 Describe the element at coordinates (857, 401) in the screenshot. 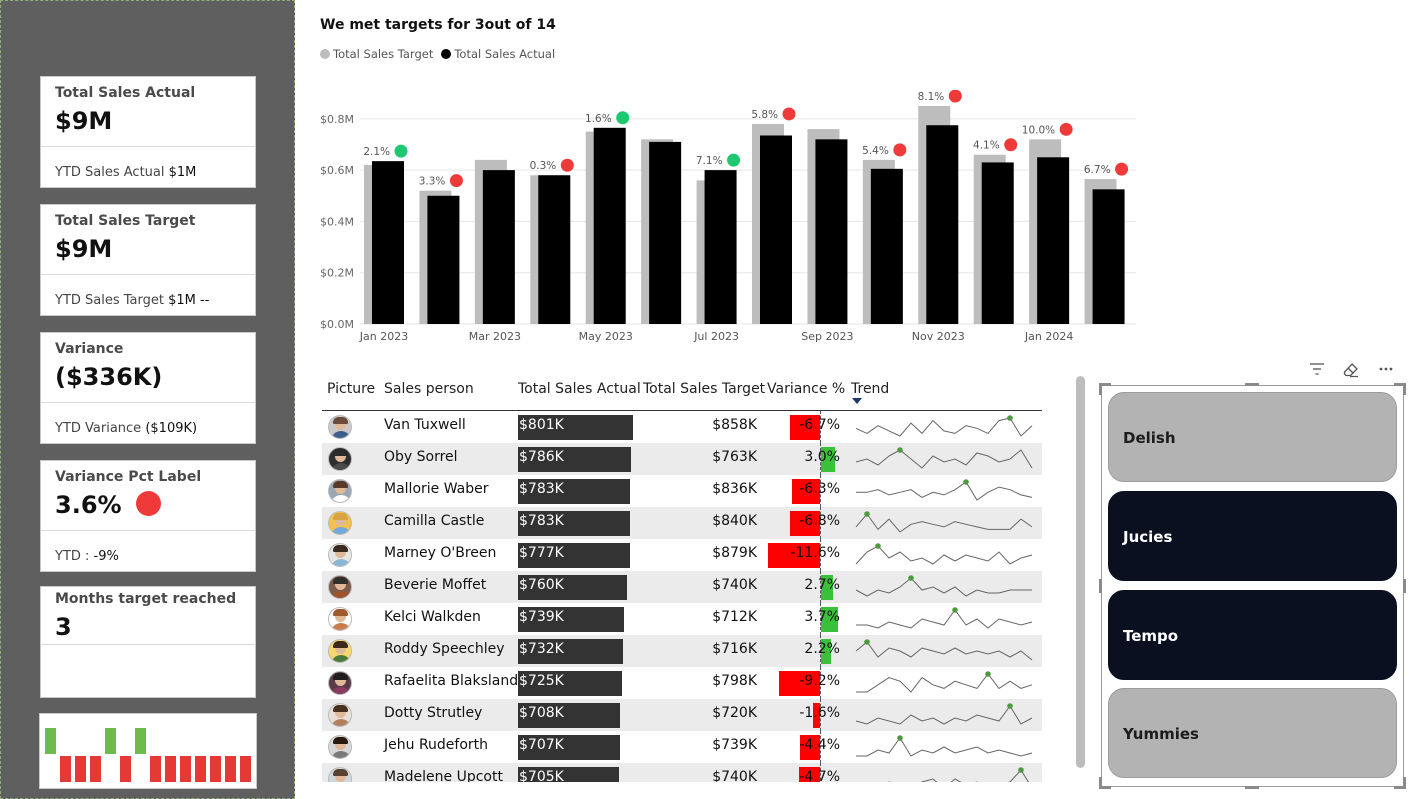

I see `sort-descending-icon` at that location.